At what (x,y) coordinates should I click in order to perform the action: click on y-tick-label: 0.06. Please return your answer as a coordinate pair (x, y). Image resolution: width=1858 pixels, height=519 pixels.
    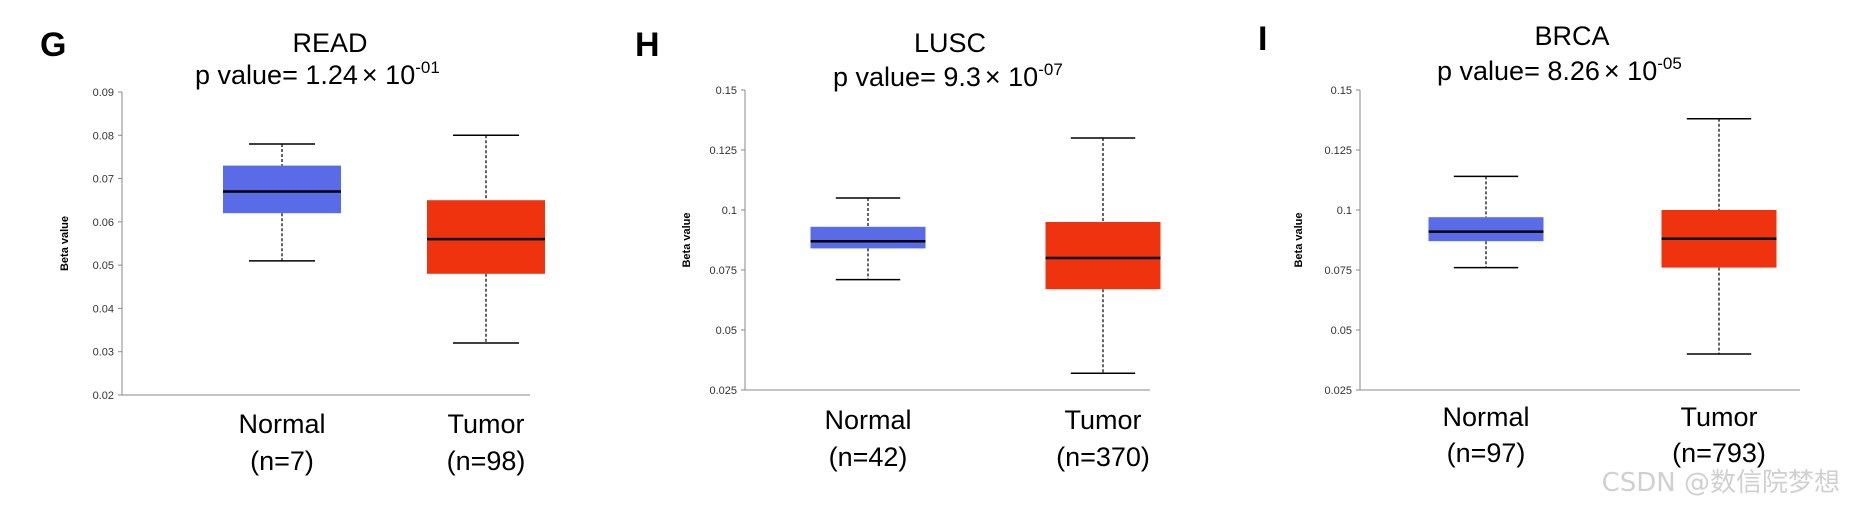
    Looking at the image, I should click on (103, 223).